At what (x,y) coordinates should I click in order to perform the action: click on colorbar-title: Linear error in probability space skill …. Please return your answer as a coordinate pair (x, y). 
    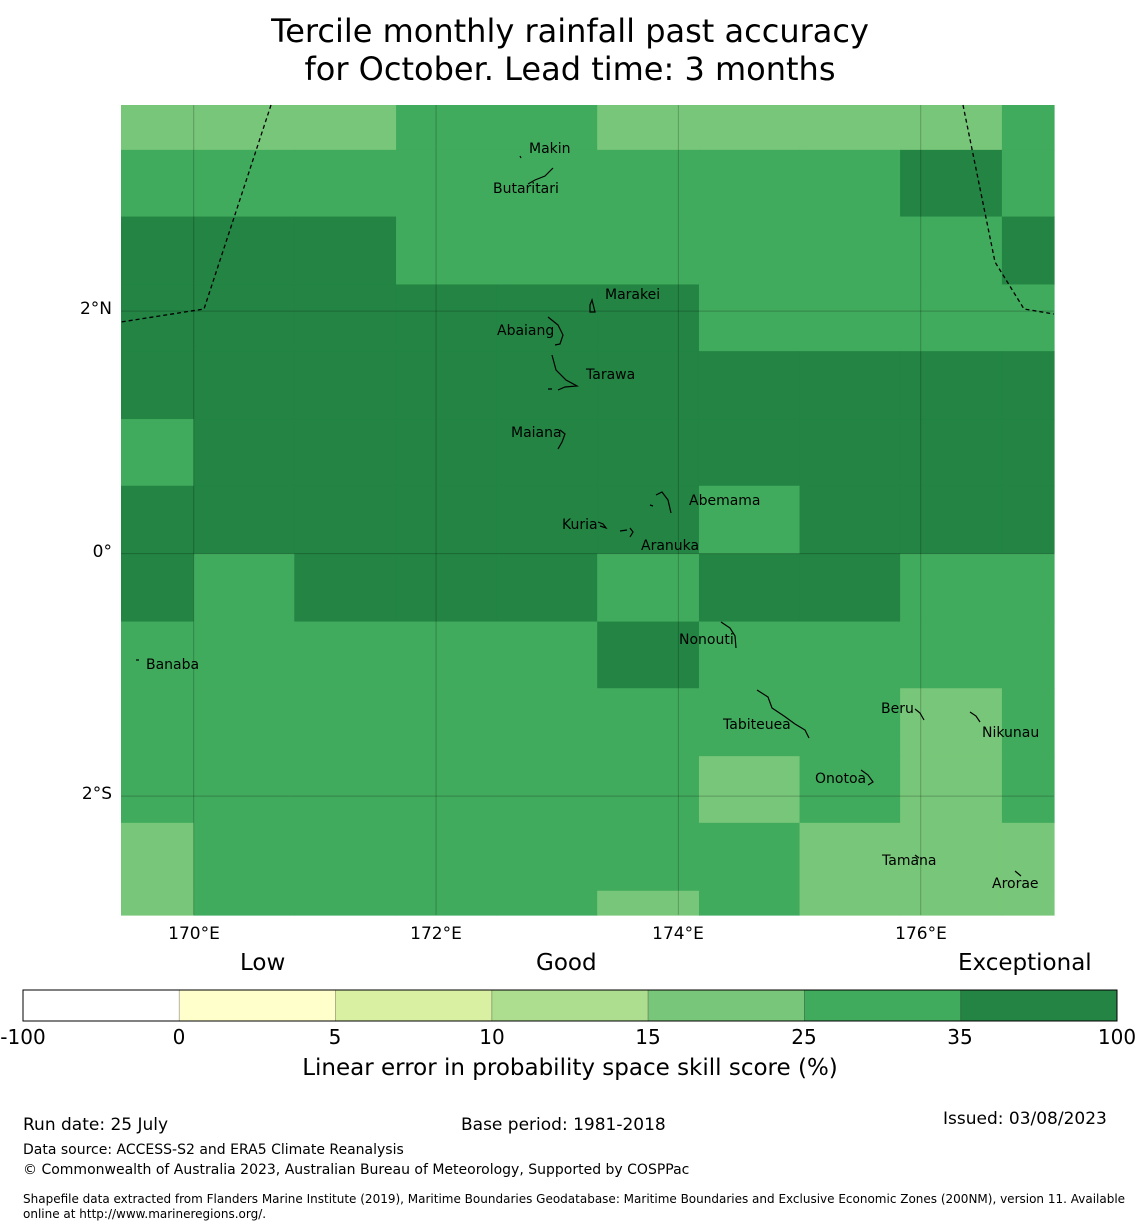
    Looking at the image, I should click on (570, 1068).